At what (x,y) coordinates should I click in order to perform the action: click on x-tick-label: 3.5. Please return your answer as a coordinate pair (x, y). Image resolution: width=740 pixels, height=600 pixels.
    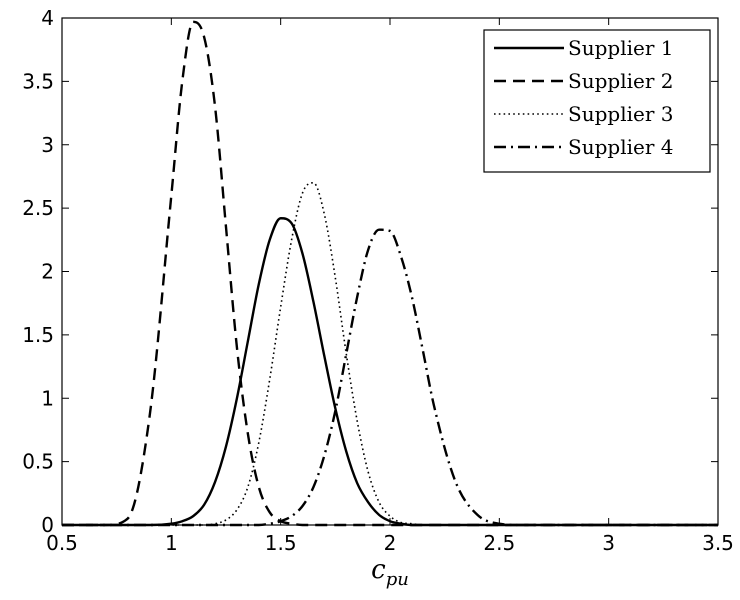
    Looking at the image, I should click on (718, 543).